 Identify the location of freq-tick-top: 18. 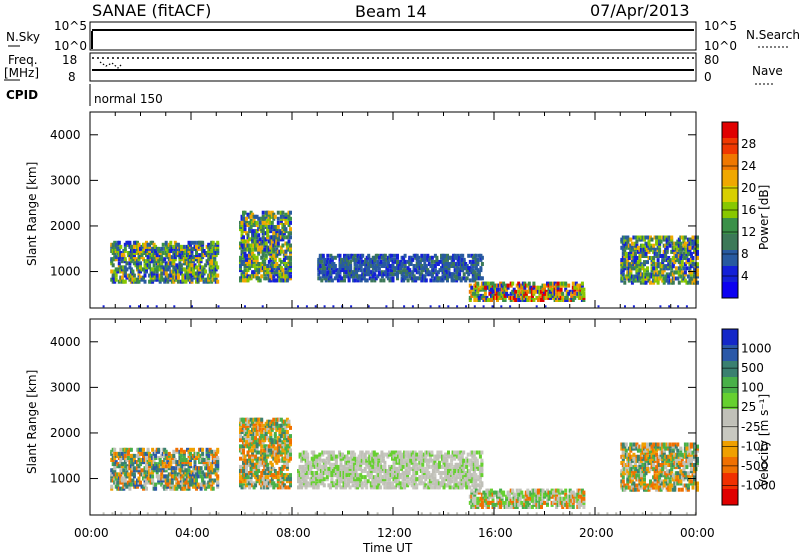
(69, 60).